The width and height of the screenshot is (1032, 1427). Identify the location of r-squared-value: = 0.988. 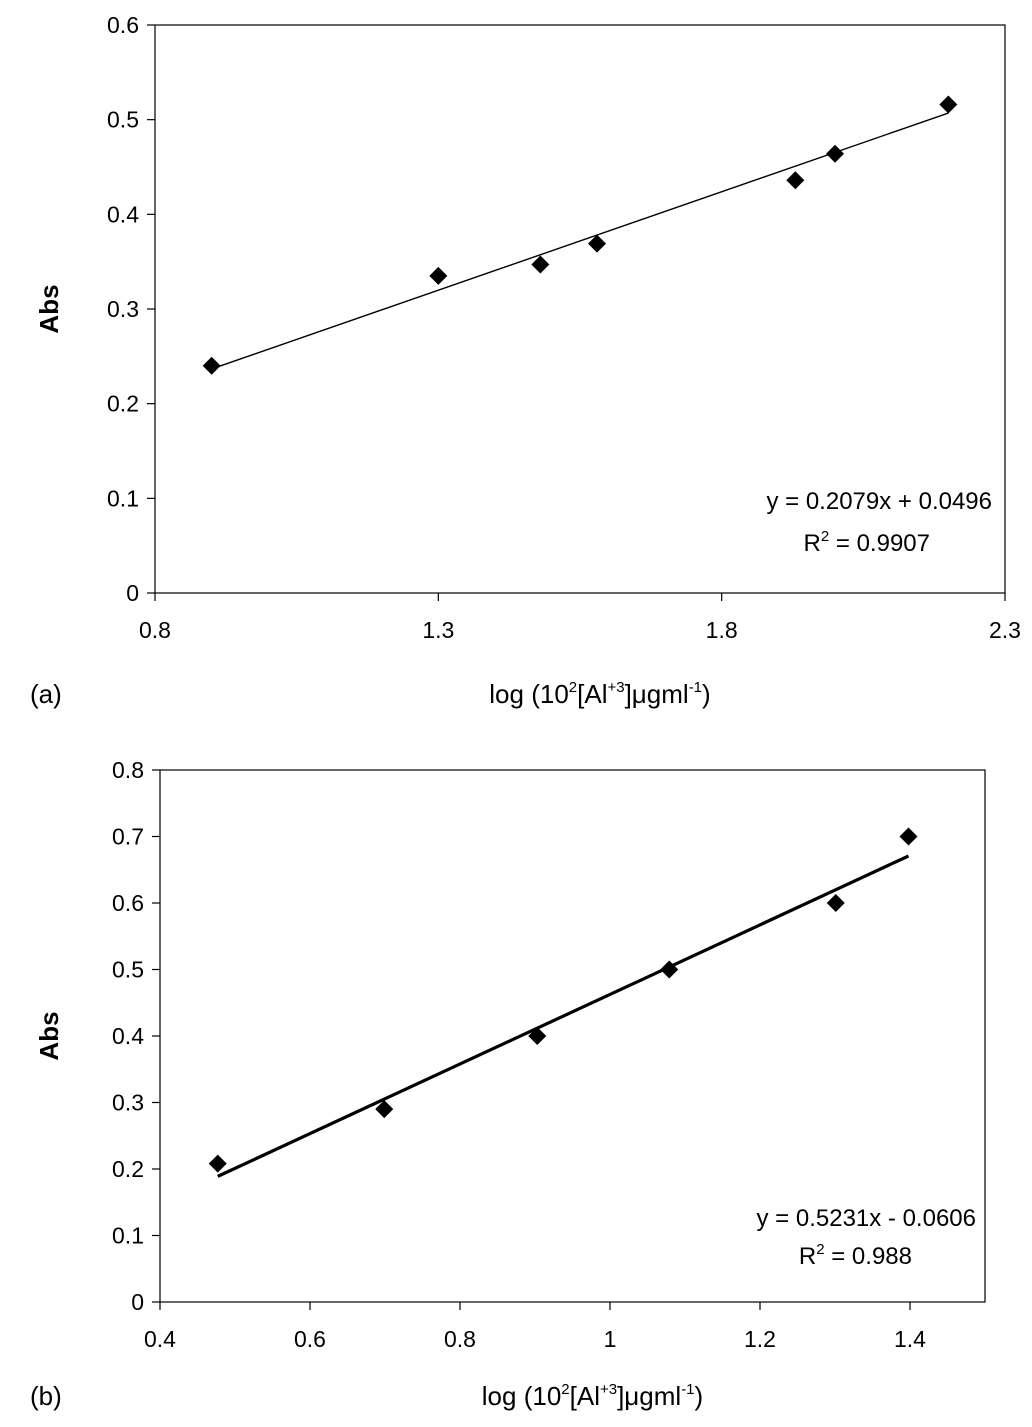
(868, 1256).